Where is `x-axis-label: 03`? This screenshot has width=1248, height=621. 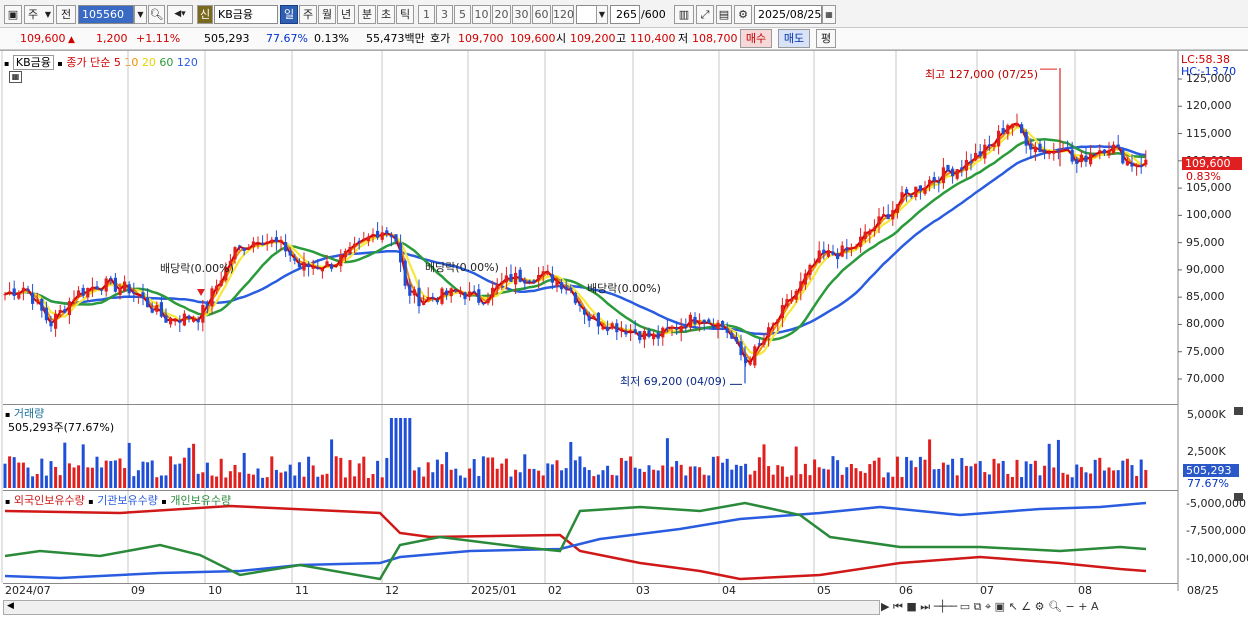 x-axis-label: 03 is located at coordinates (643, 590).